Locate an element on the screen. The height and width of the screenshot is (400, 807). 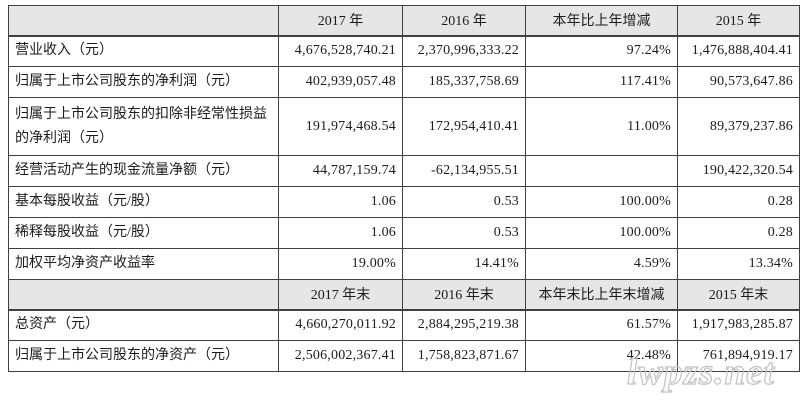
value-2017: 191,974,468.54 is located at coordinates (340, 126).